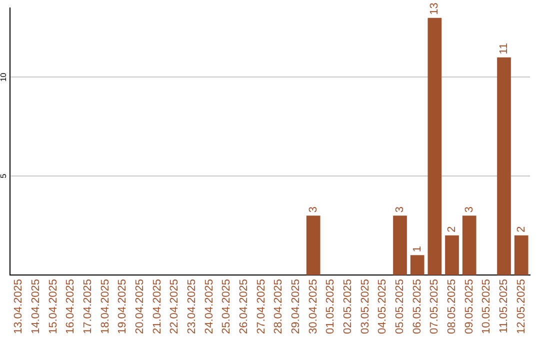  I want to click on x-tick-label: 22.04.2025, so click(174, 306).